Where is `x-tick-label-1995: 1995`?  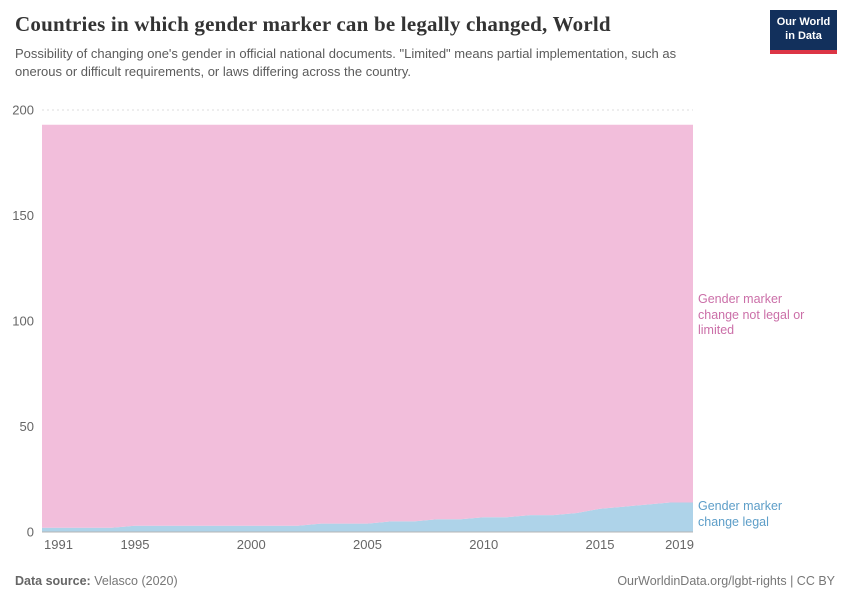
x-tick-label-1995: 1995 is located at coordinates (135, 544).